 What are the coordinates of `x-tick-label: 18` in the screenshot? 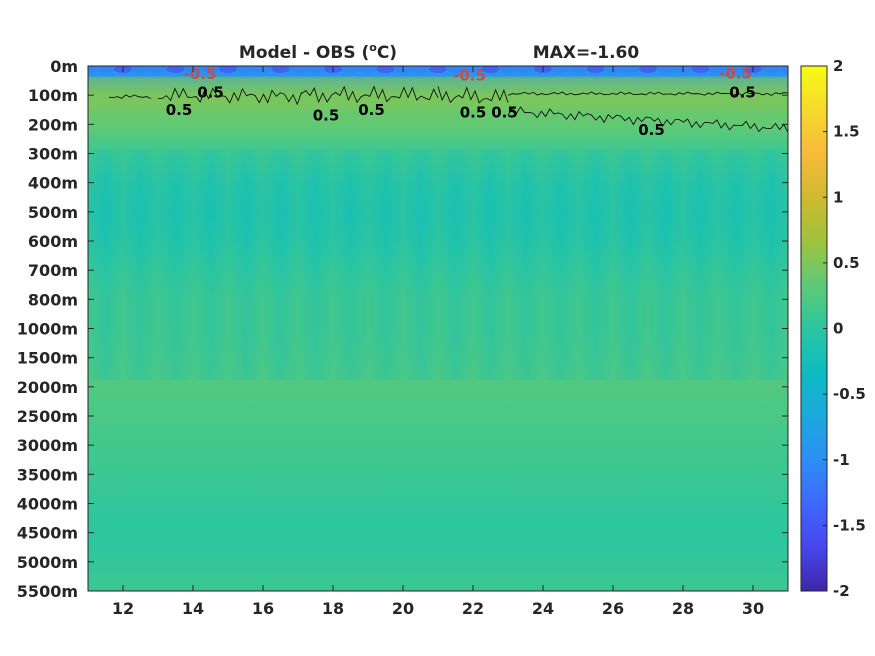 It's located at (333, 608).